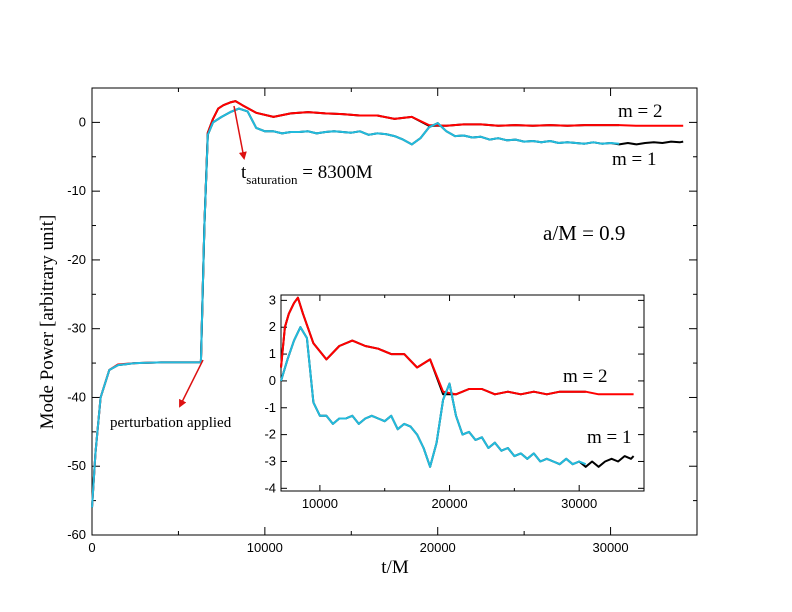  What do you see at coordinates (272, 179) in the screenshot?
I see `saturation-subscript: saturation` at bounding box center [272, 179].